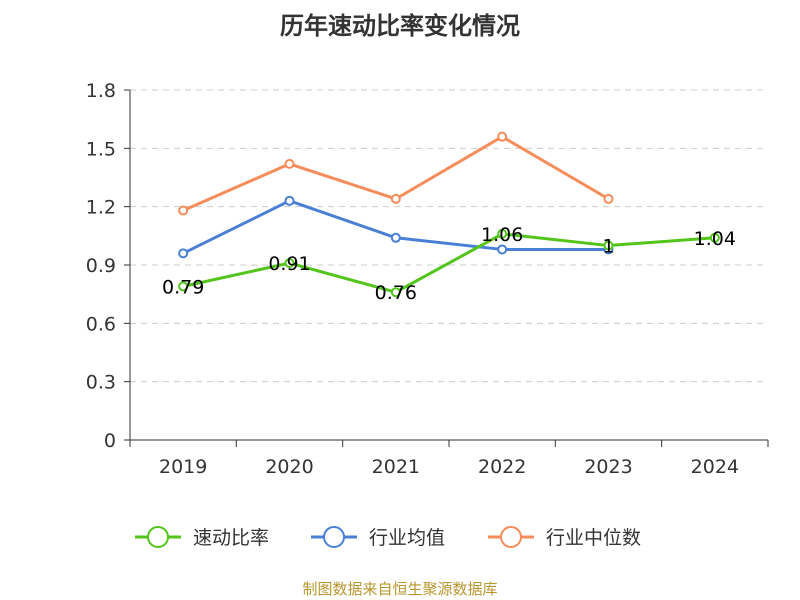 The height and width of the screenshot is (600, 800). What do you see at coordinates (400, 26) in the screenshot?
I see `chart-title: 历年速动比率变化情况` at bounding box center [400, 26].